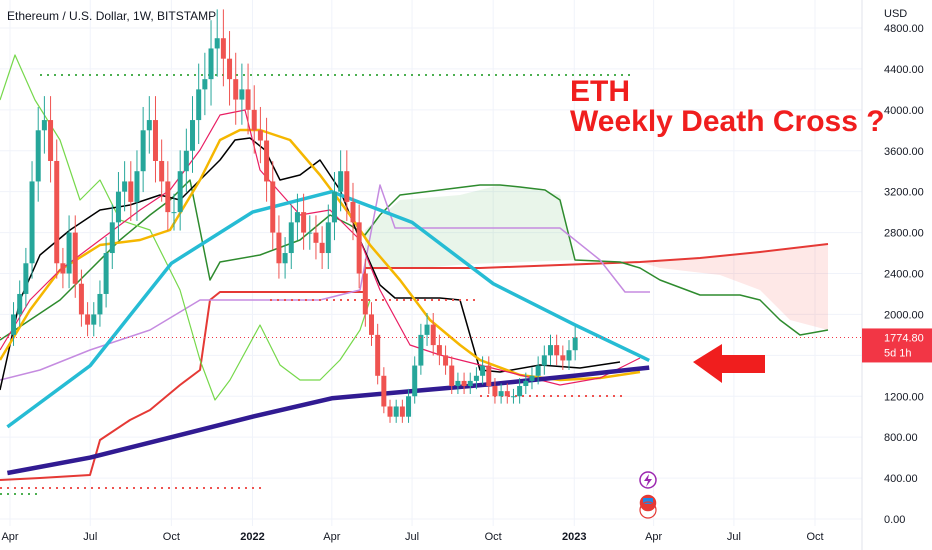 The height and width of the screenshot is (550, 932). Describe the element at coordinates (904, 275) in the screenshot. I see `price-tick-label: 2400.00` at that location.